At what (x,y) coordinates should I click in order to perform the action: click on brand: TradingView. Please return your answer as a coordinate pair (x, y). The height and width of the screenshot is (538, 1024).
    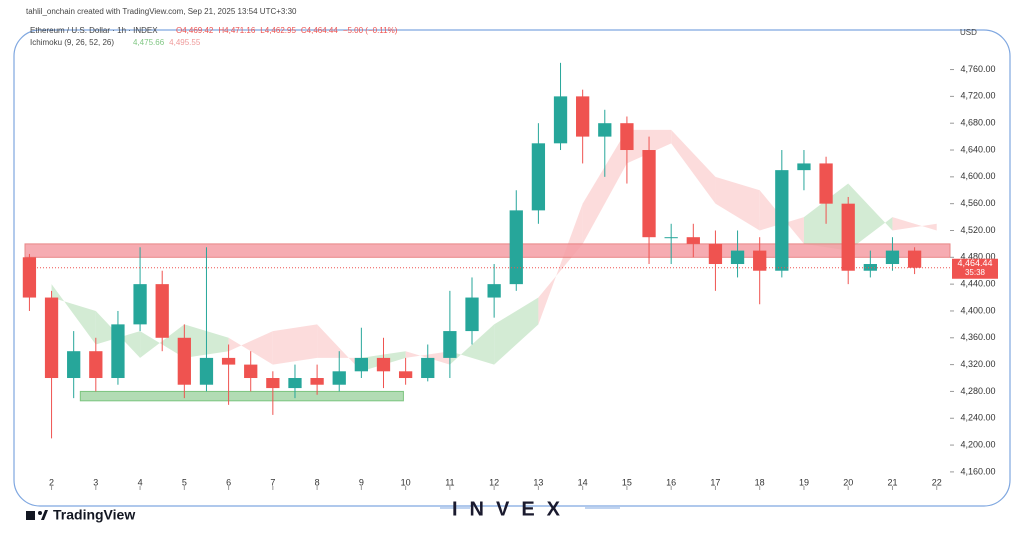
    Looking at the image, I should click on (94, 515).